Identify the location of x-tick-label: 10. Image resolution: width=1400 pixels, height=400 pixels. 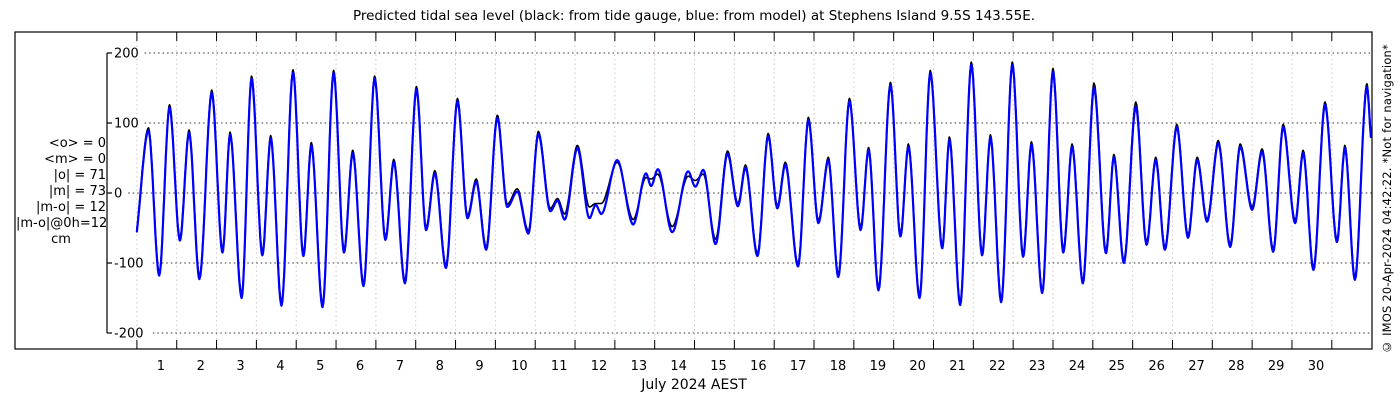
(519, 366).